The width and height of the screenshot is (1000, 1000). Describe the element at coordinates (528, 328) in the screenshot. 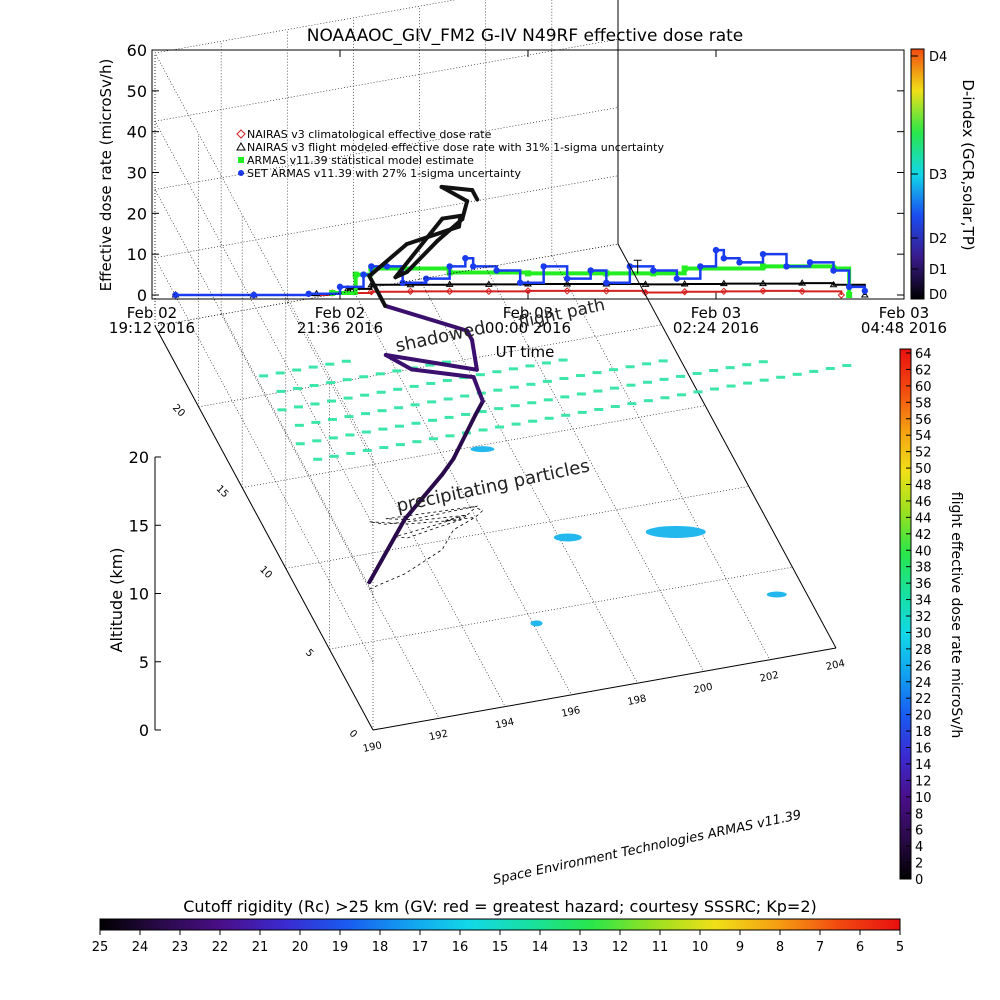

I see `top-x-tick-label-time: 00:00 2016` at that location.